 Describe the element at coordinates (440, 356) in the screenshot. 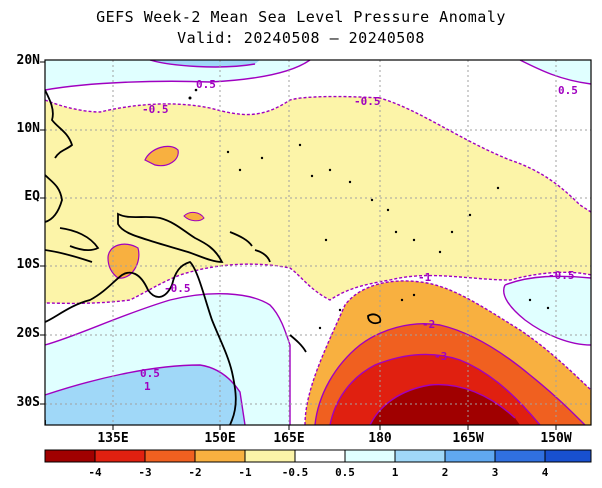

I see `contour-label: -3` at that location.